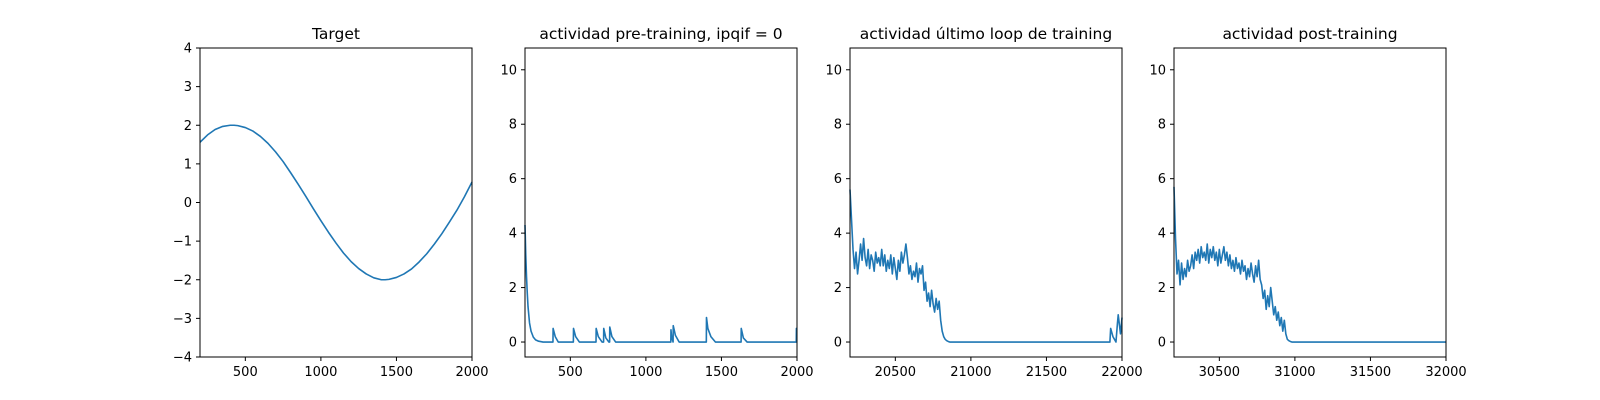 This screenshot has height=400, width=1600. I want to click on x-tick-label: 21500, so click(1046, 372).